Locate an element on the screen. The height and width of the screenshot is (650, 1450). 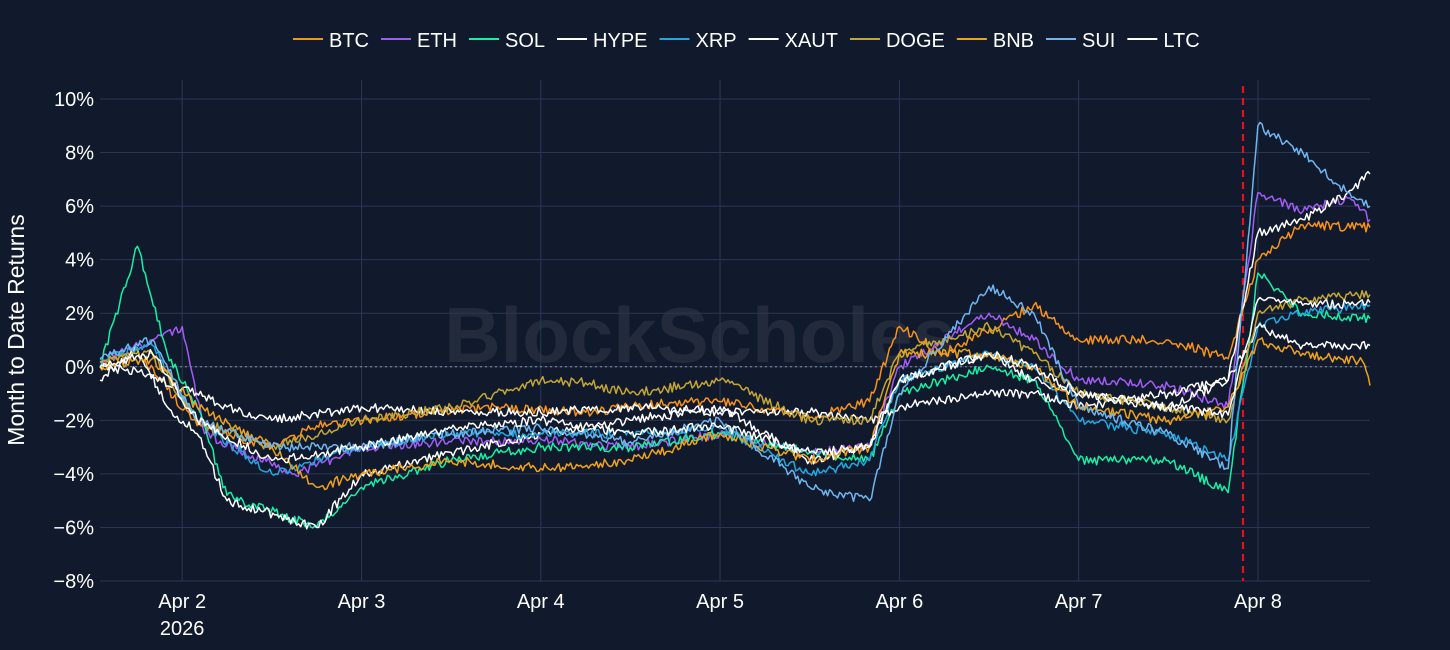
legend-item-eth: ETH is located at coordinates (419, 41).